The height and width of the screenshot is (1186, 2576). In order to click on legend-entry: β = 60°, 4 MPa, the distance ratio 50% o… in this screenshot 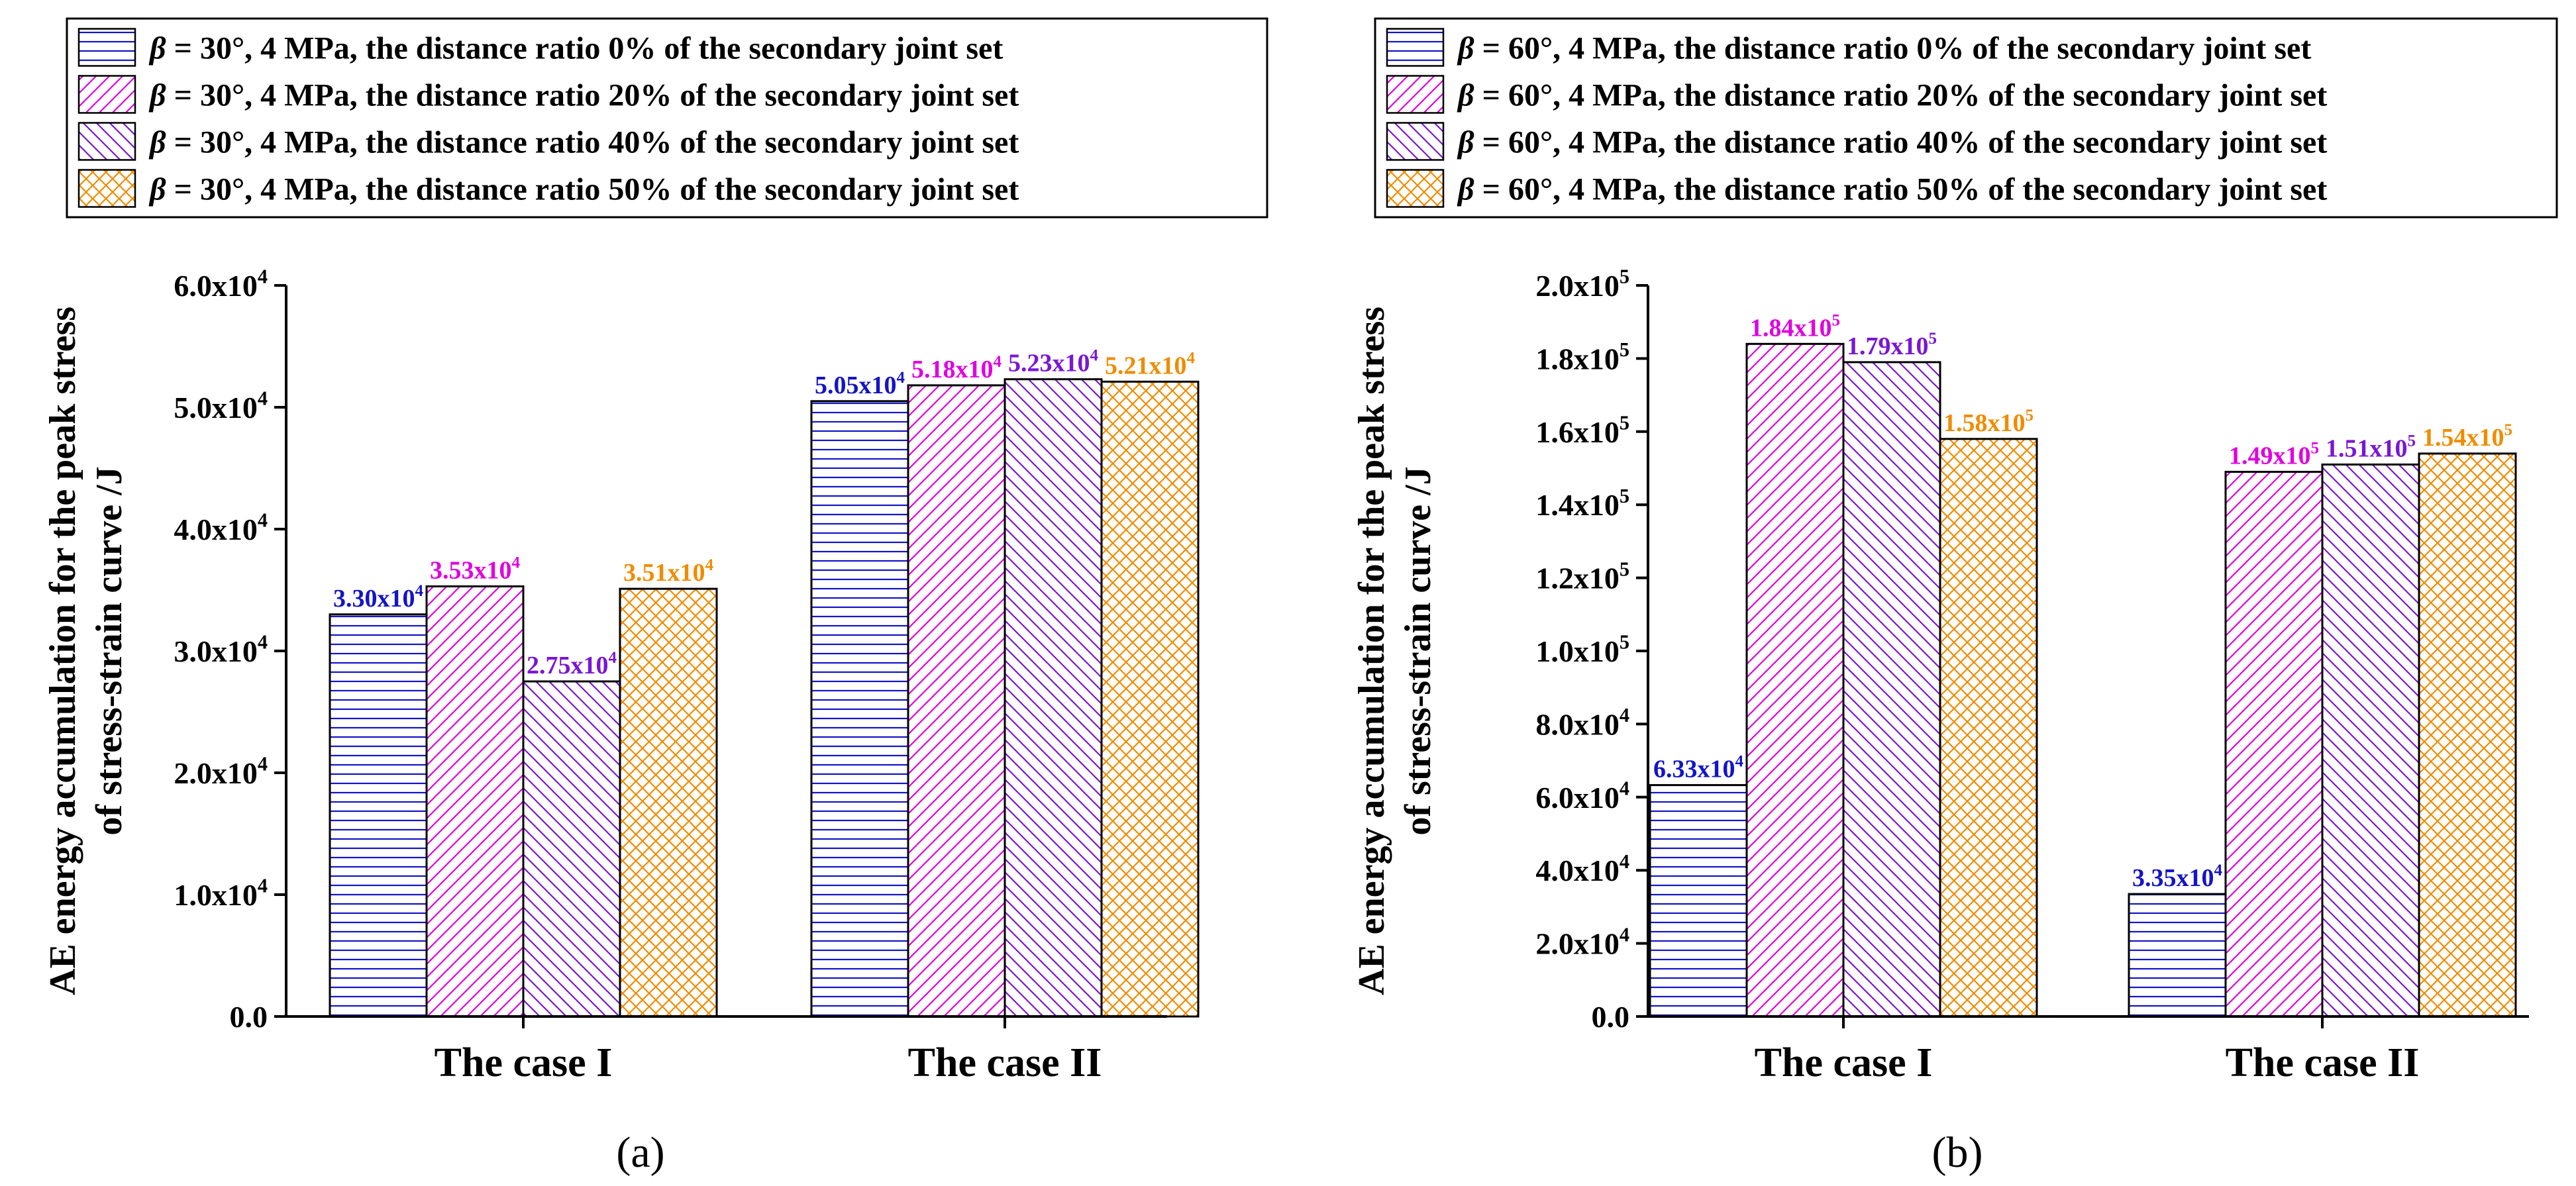, I will do `click(1892, 189)`.